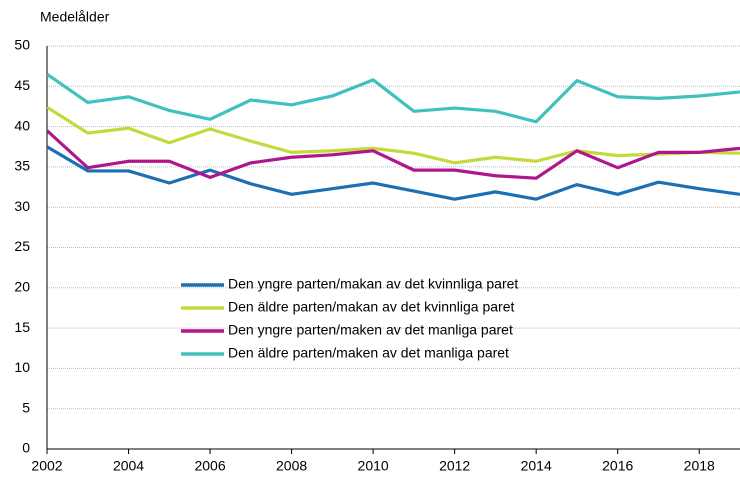  What do you see at coordinates (22, 206) in the screenshot?
I see `y-tick-label: 30` at bounding box center [22, 206].